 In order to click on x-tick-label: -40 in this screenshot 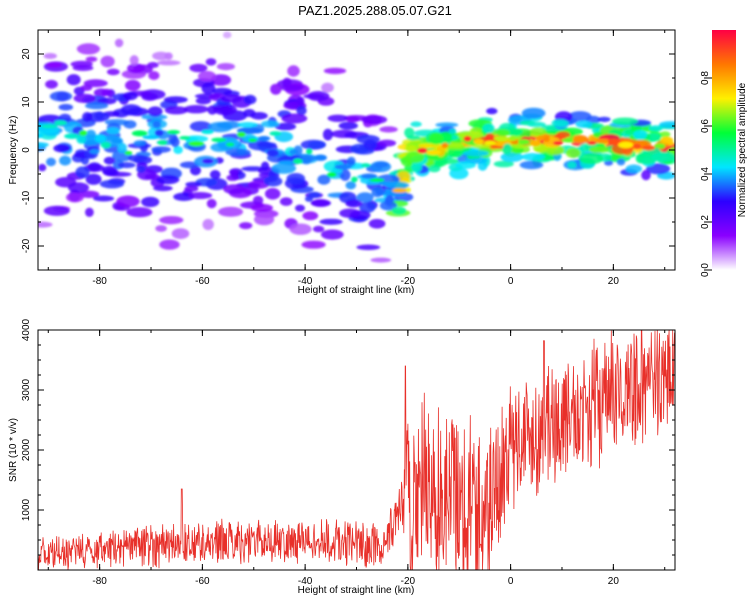, I will do `click(305, 281)`.